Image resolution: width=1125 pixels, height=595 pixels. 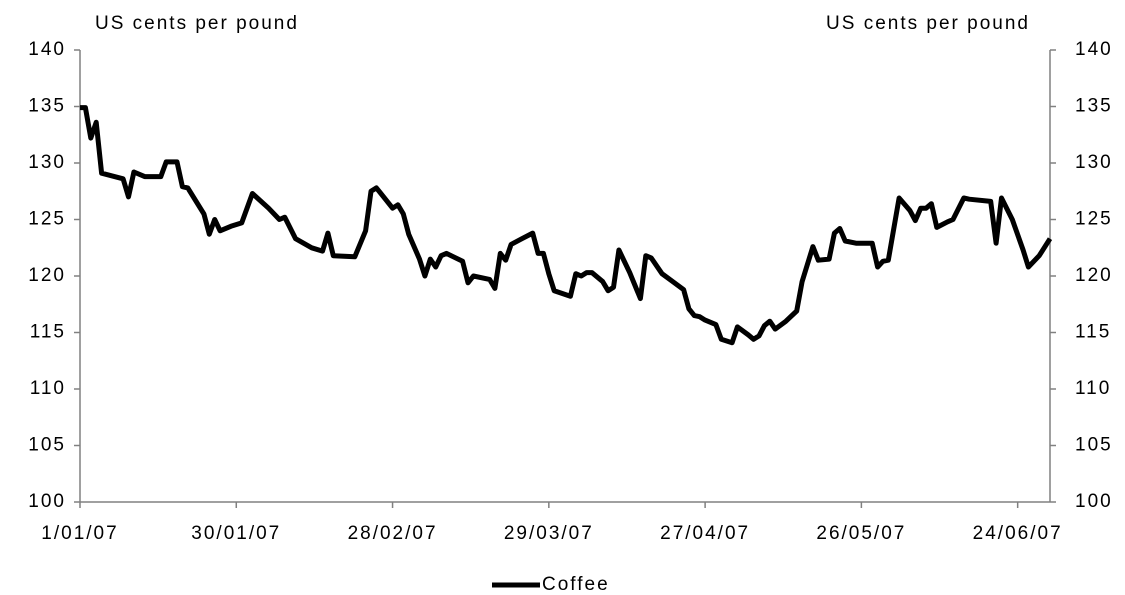 What do you see at coordinates (928, 23) in the screenshot?
I see `y2-axis-label: US cents per pound` at bounding box center [928, 23].